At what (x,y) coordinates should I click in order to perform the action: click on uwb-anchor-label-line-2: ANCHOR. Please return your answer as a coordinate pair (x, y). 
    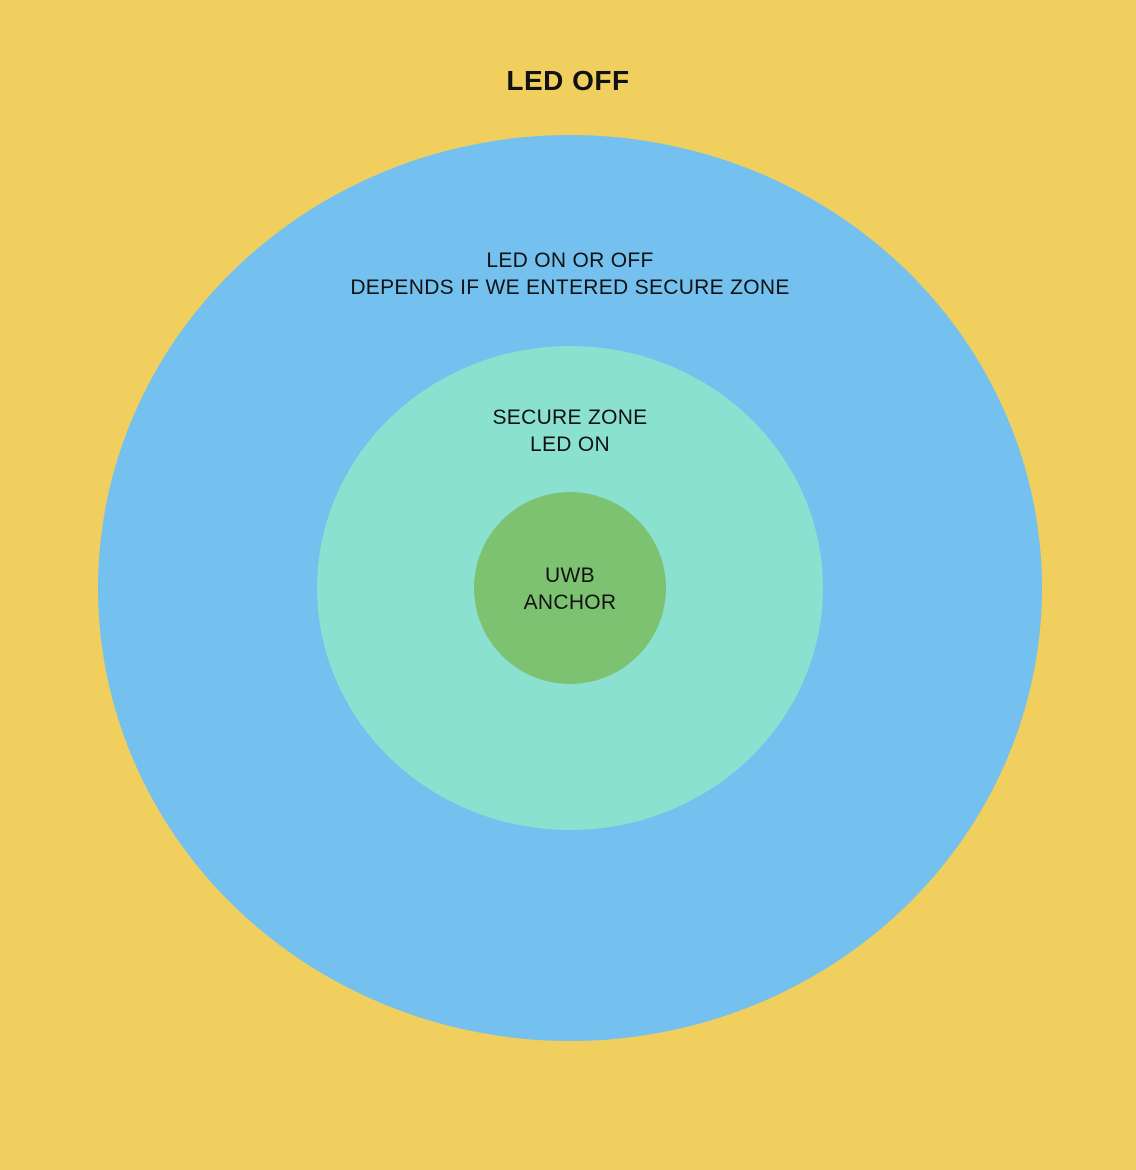
    Looking at the image, I should click on (570, 602).